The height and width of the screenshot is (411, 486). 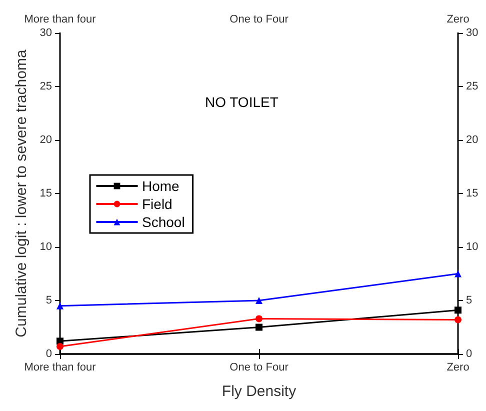 What do you see at coordinates (157, 204) in the screenshot?
I see `legend-label: Field` at bounding box center [157, 204].